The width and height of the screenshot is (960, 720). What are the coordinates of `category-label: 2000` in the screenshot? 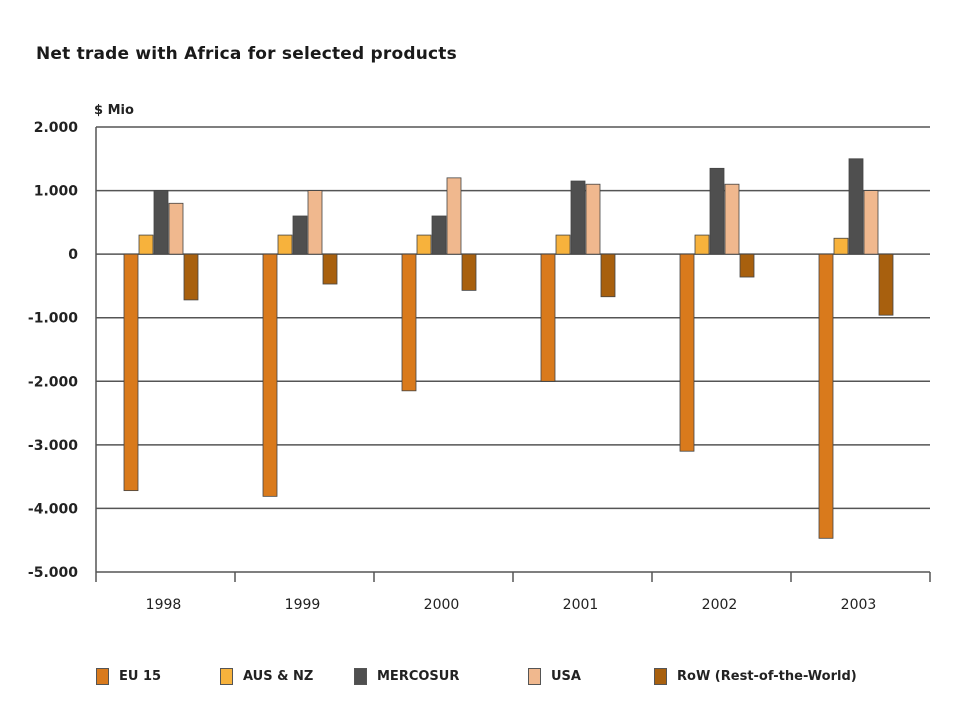 It's located at (442, 605).